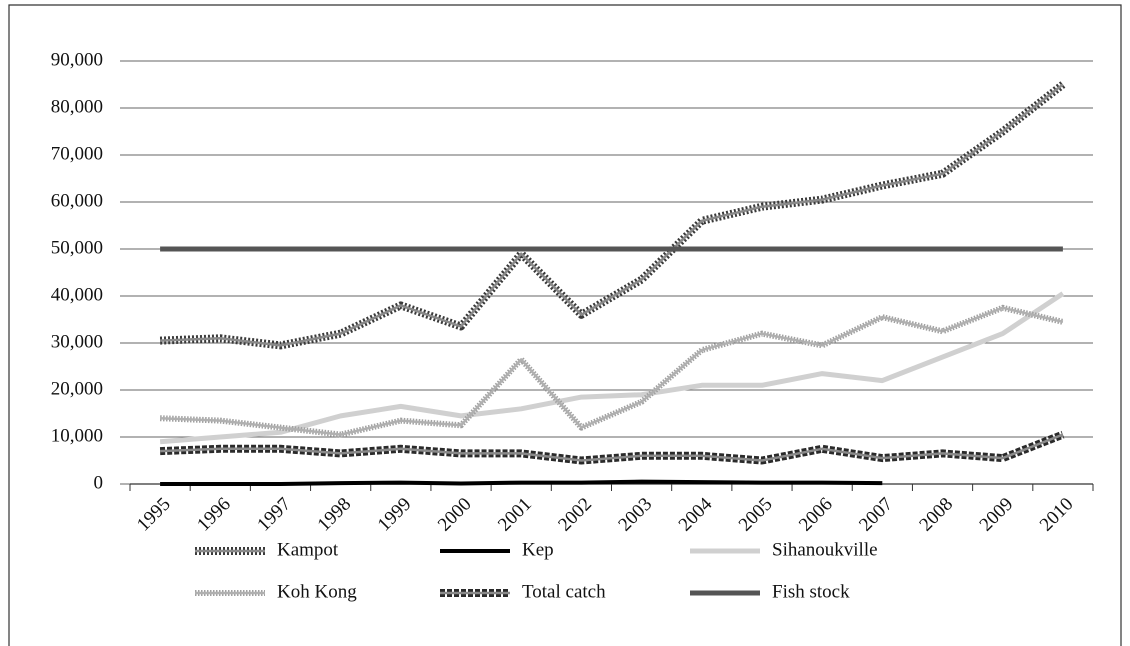 This screenshot has height=646, width=1130. What do you see at coordinates (395, 515) in the screenshot?
I see `x-tick-label: 1999` at bounding box center [395, 515].